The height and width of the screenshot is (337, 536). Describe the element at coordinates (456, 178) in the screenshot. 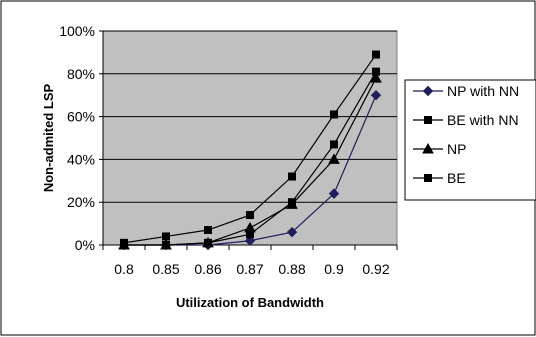

I see `legend-label: BE` at that location.